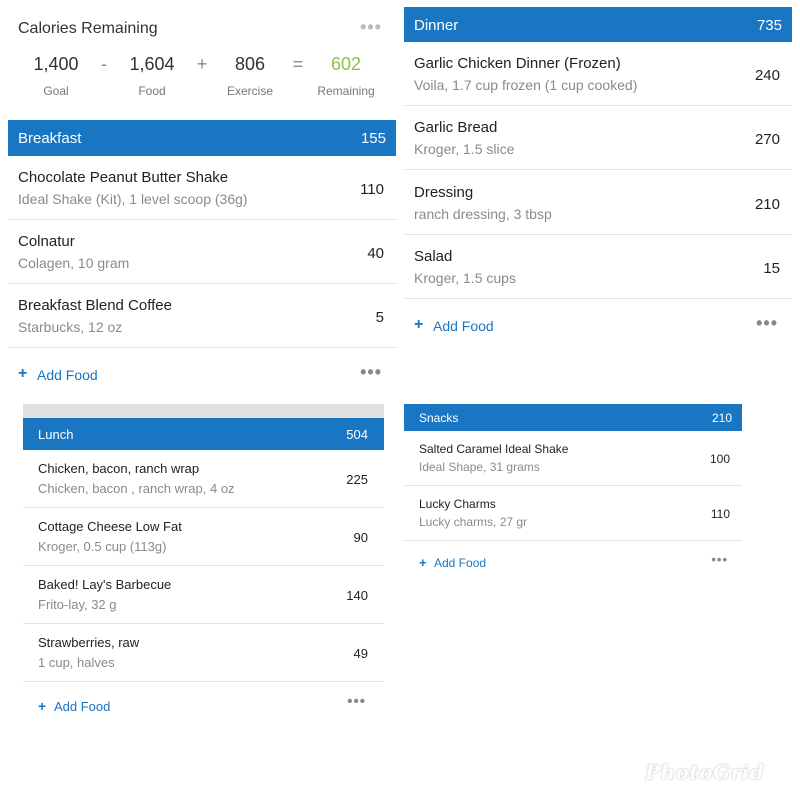  What do you see at coordinates (202, 64) in the screenshot?
I see `plus-operator: +` at bounding box center [202, 64].